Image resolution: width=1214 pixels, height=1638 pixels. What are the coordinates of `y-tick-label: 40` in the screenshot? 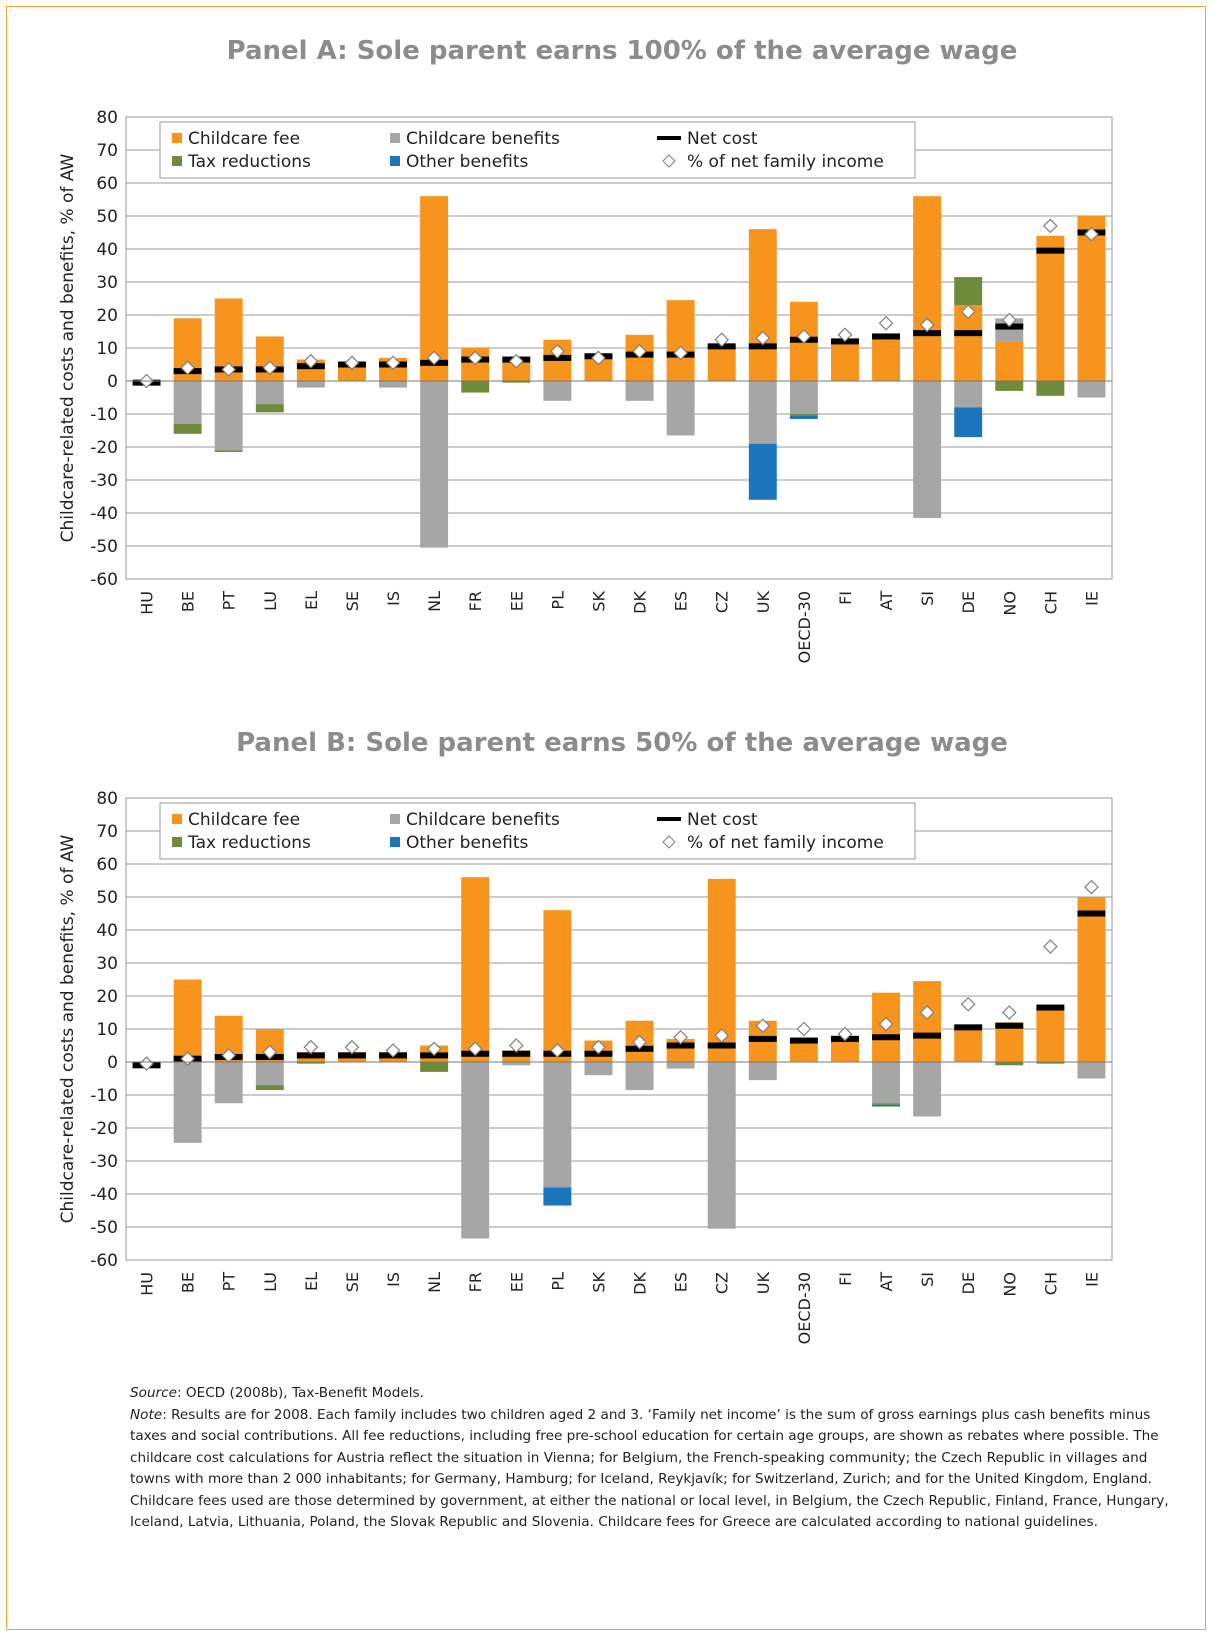 It's located at (107, 931).